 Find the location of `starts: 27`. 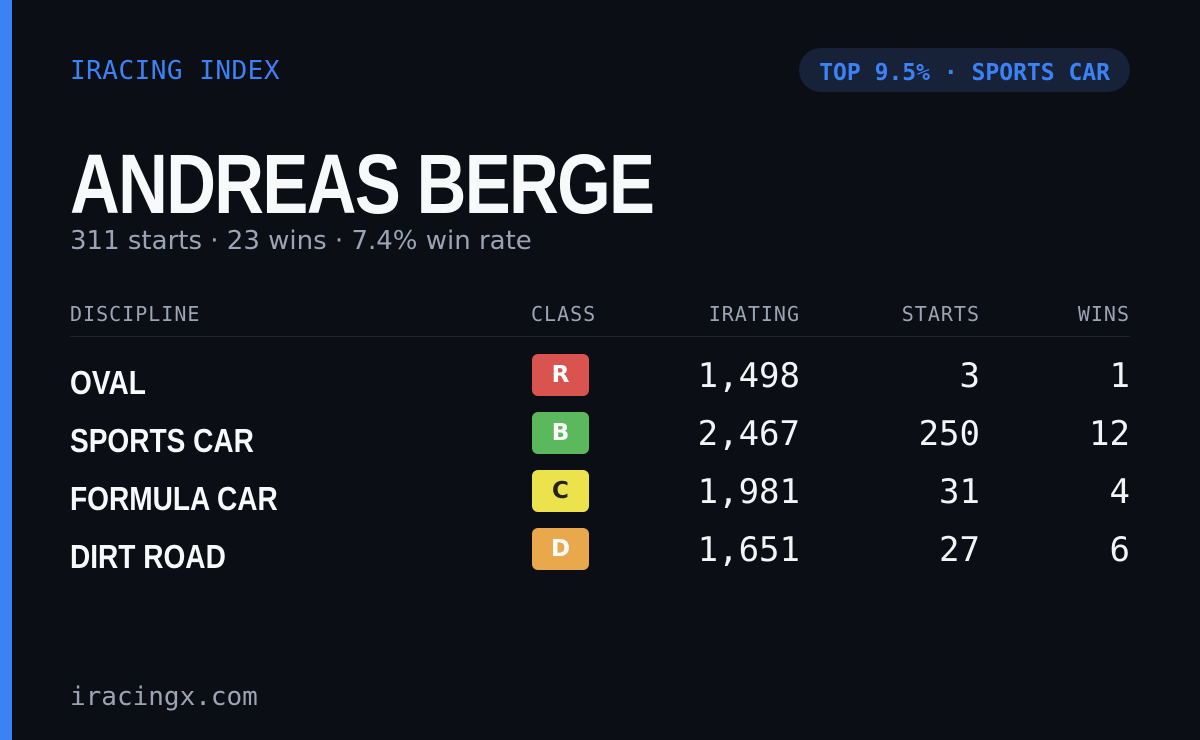

starts: 27 is located at coordinates (959, 550).